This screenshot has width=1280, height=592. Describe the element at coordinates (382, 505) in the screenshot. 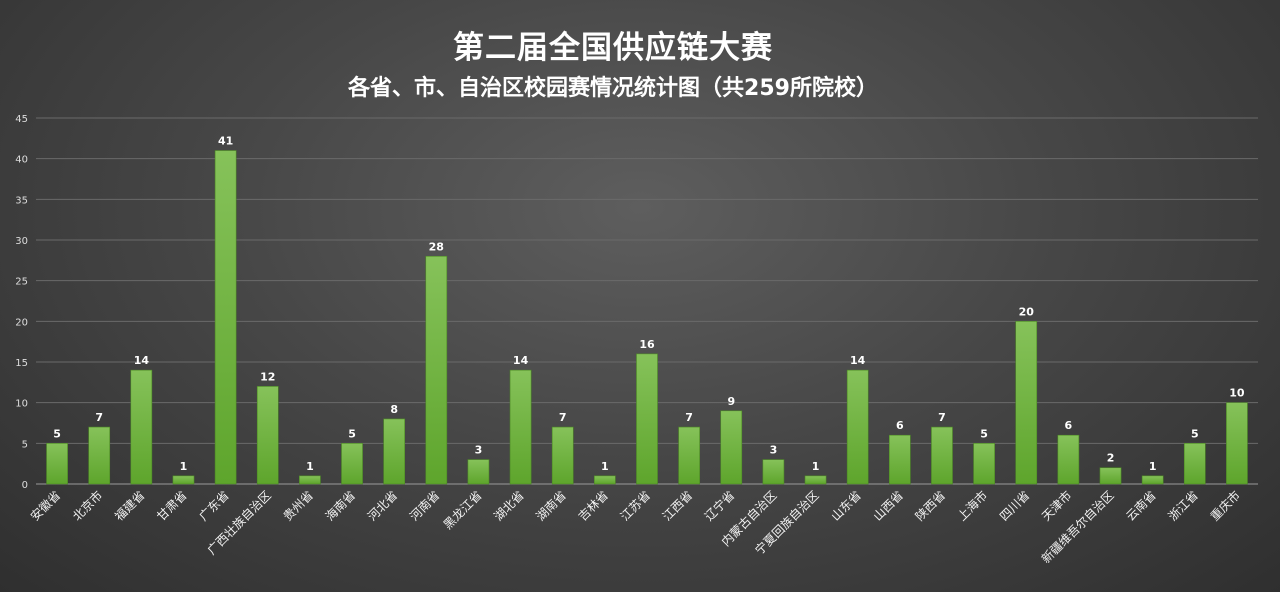

I see `x-tick-label: 河北省` at that location.